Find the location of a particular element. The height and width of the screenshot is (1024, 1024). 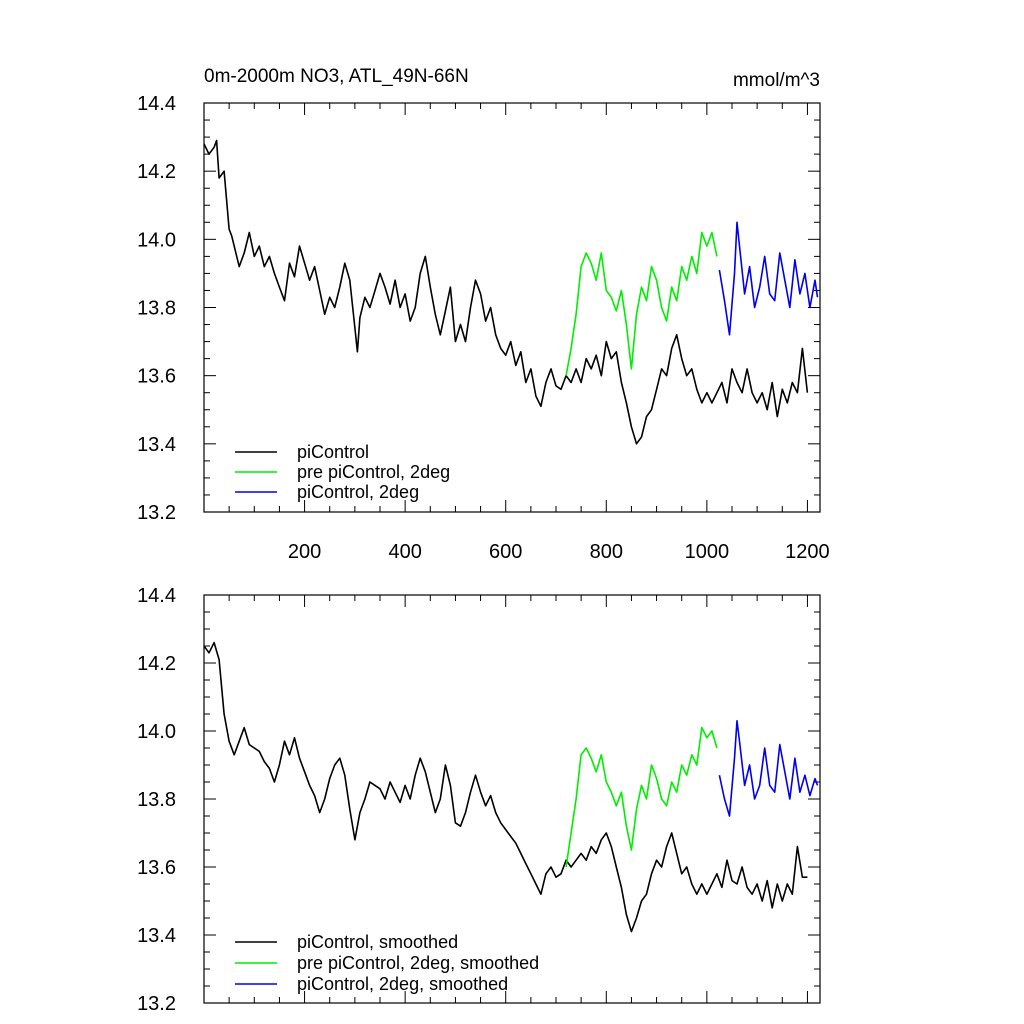

legend-label: piControl, 2deg, smoothed is located at coordinates (402, 984).